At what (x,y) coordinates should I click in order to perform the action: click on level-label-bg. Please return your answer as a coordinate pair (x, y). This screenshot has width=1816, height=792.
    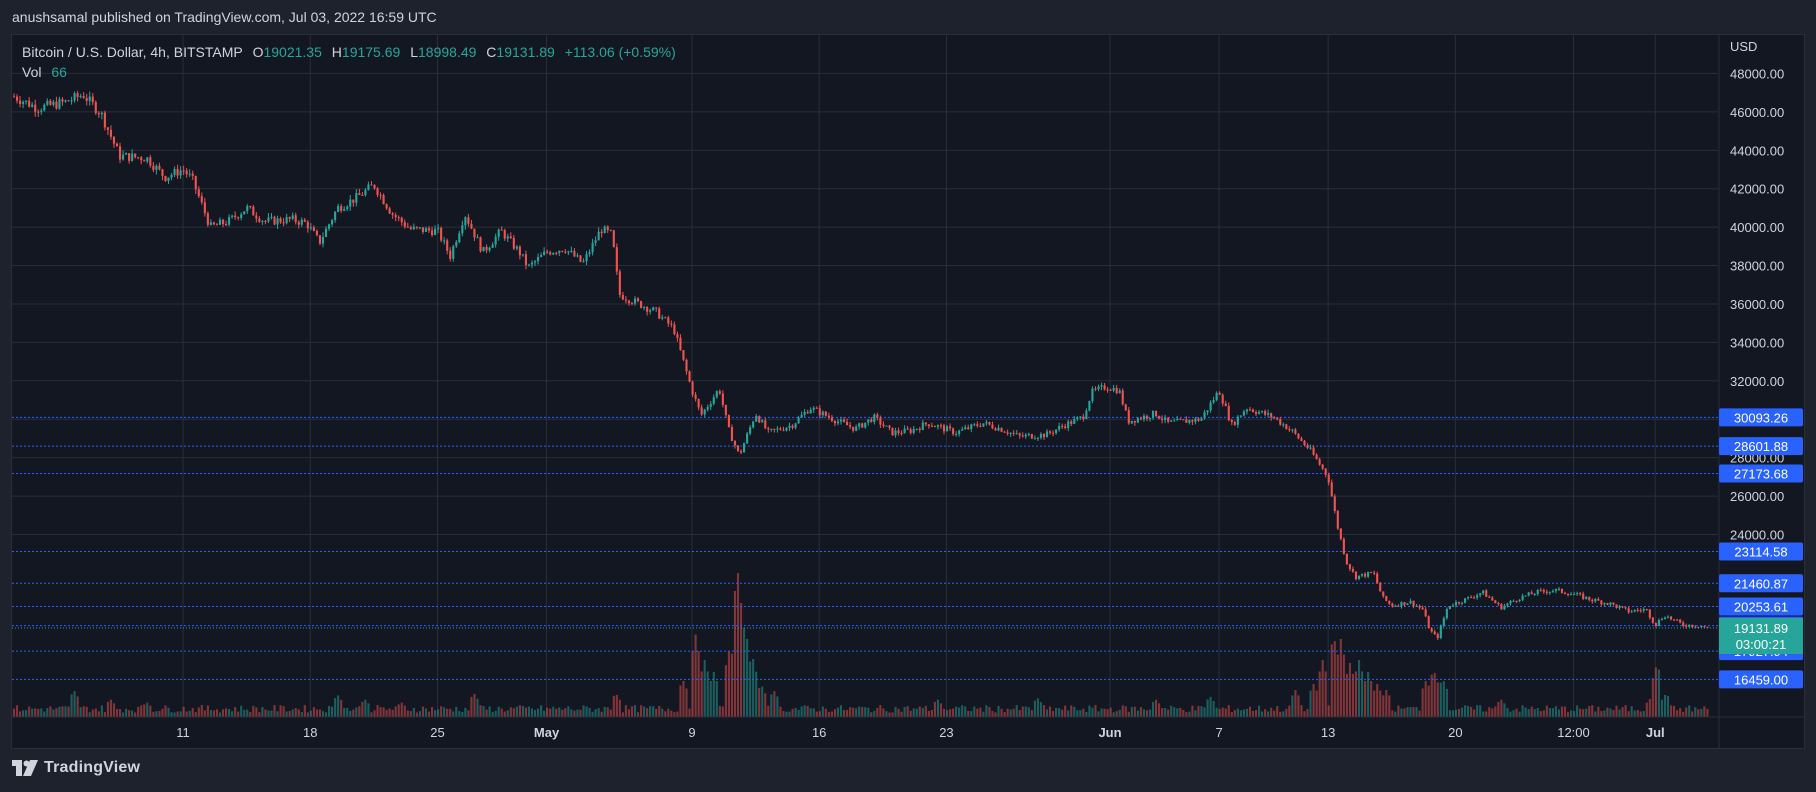
    Looking at the image, I should click on (1761, 551).